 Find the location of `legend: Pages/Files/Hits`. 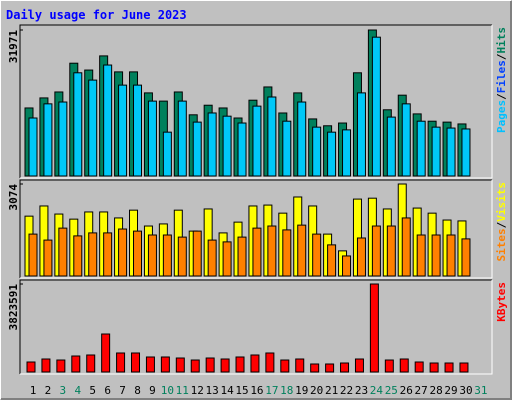

legend: Pages/Files/Hits is located at coordinates (501, 80).